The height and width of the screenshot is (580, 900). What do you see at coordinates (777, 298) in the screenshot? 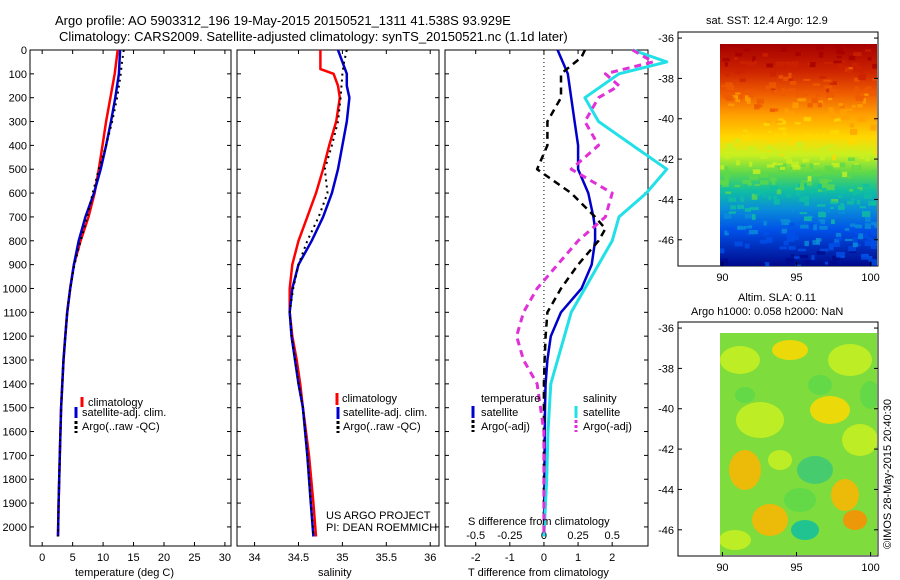
I see `sla-map-title-1: Altim. SLA: 0.11` at bounding box center [777, 298].